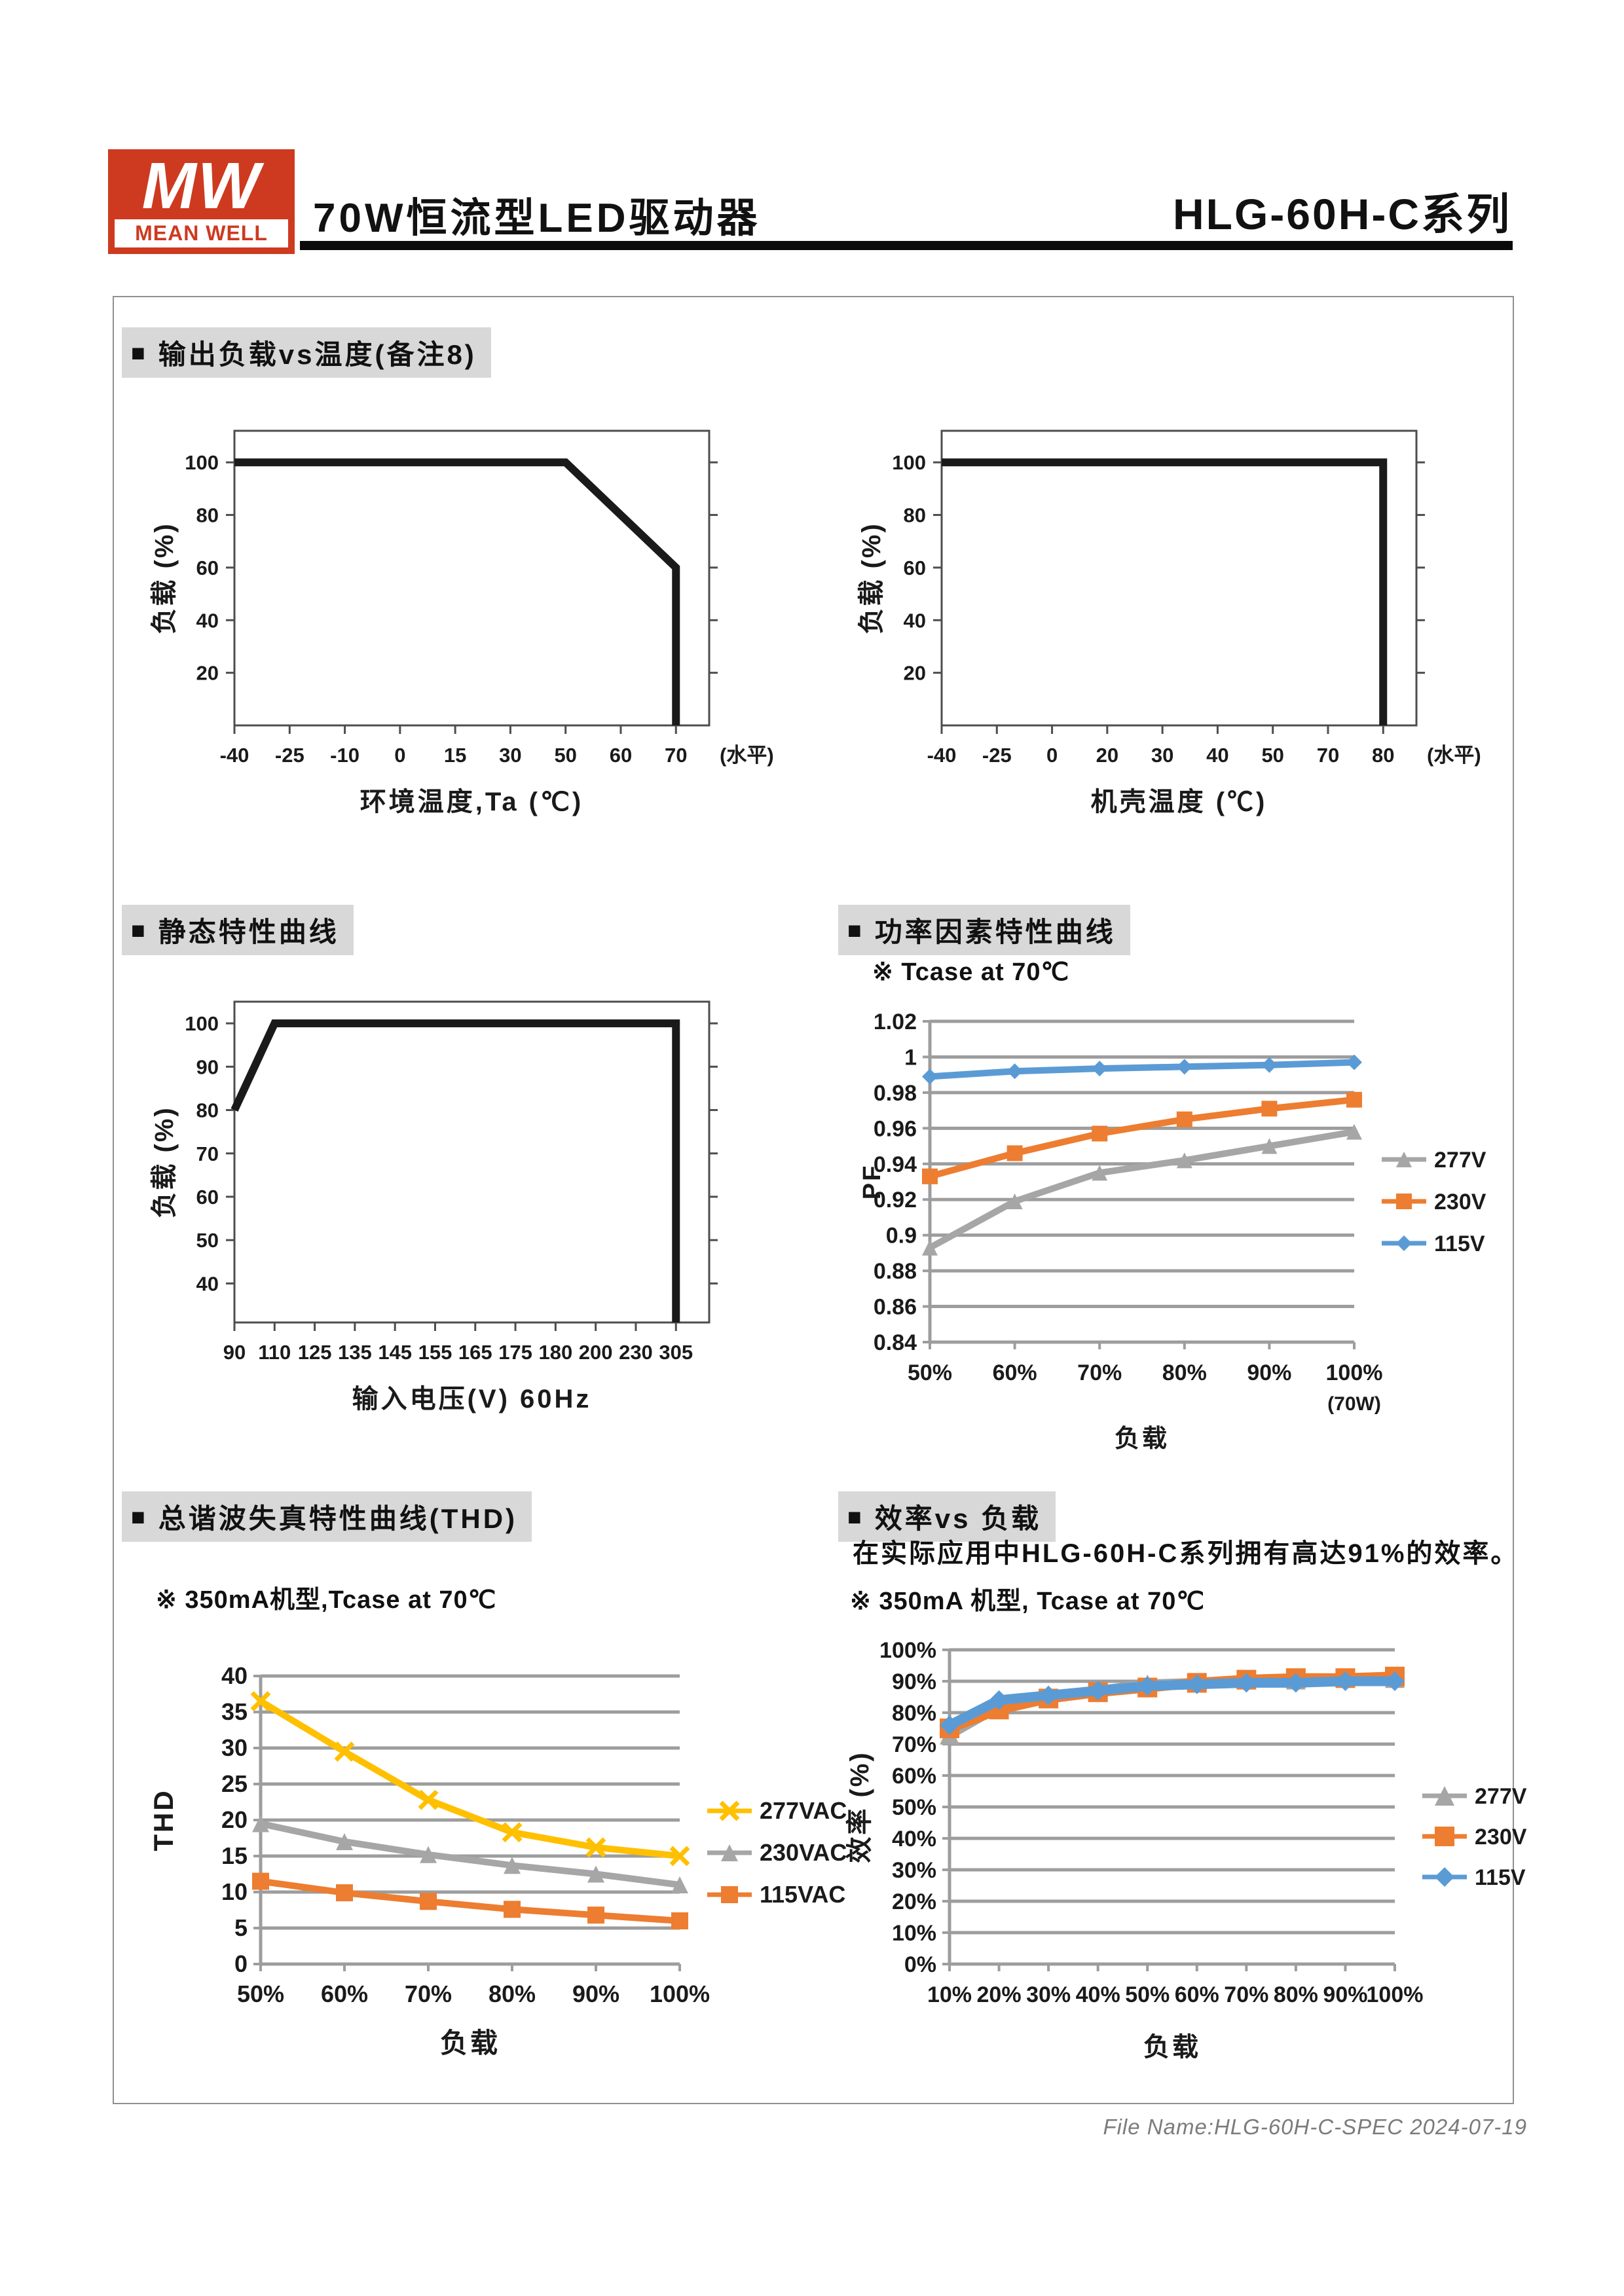  What do you see at coordinates (906, 245) in the screenshot?
I see `header-divider` at bounding box center [906, 245].